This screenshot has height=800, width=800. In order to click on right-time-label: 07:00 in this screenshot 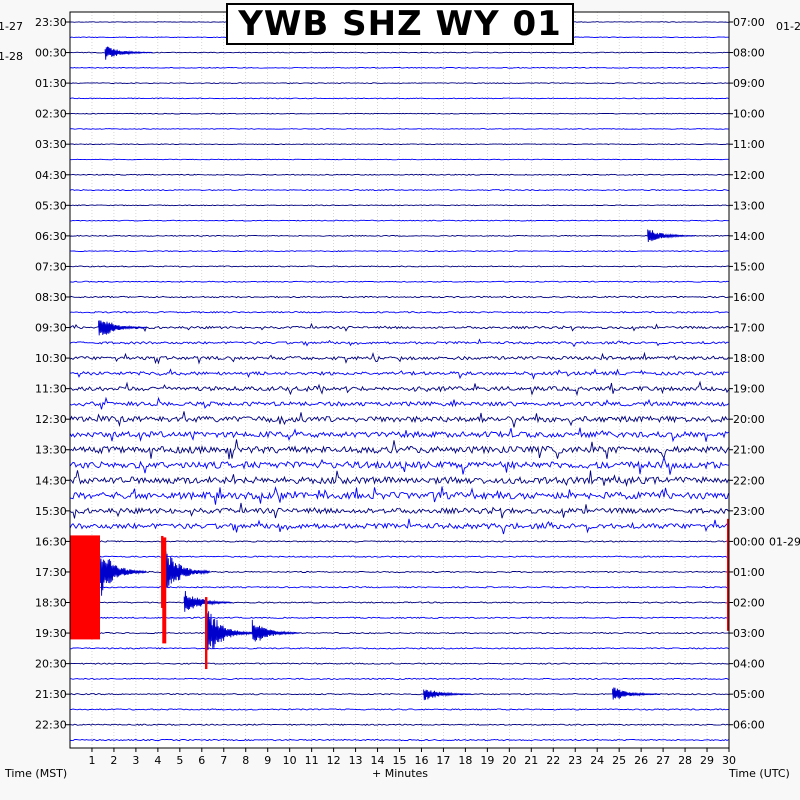, I will do `click(749, 22)`.